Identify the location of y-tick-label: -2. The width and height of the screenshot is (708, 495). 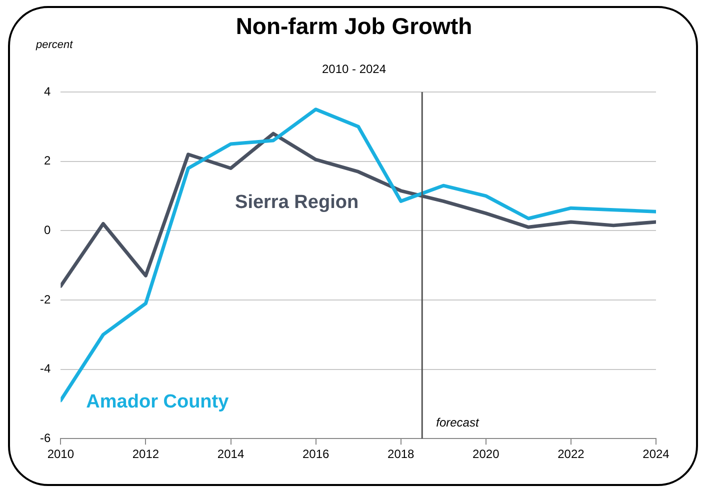
(45, 299).